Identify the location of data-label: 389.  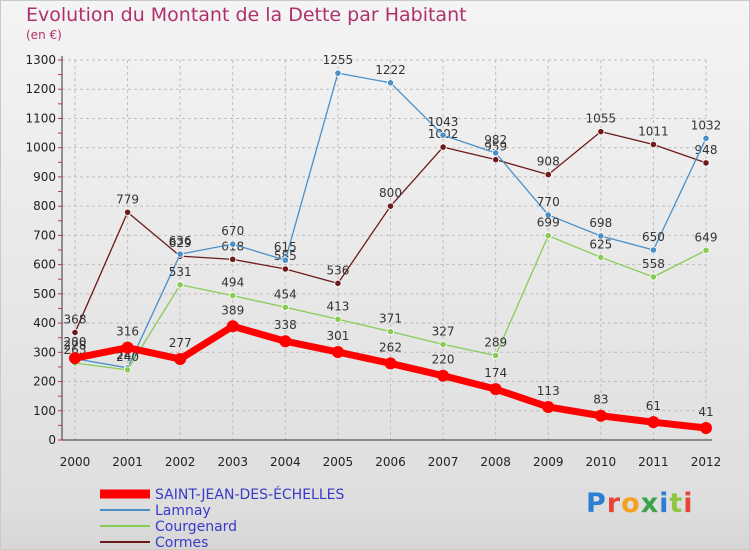
(232, 310).